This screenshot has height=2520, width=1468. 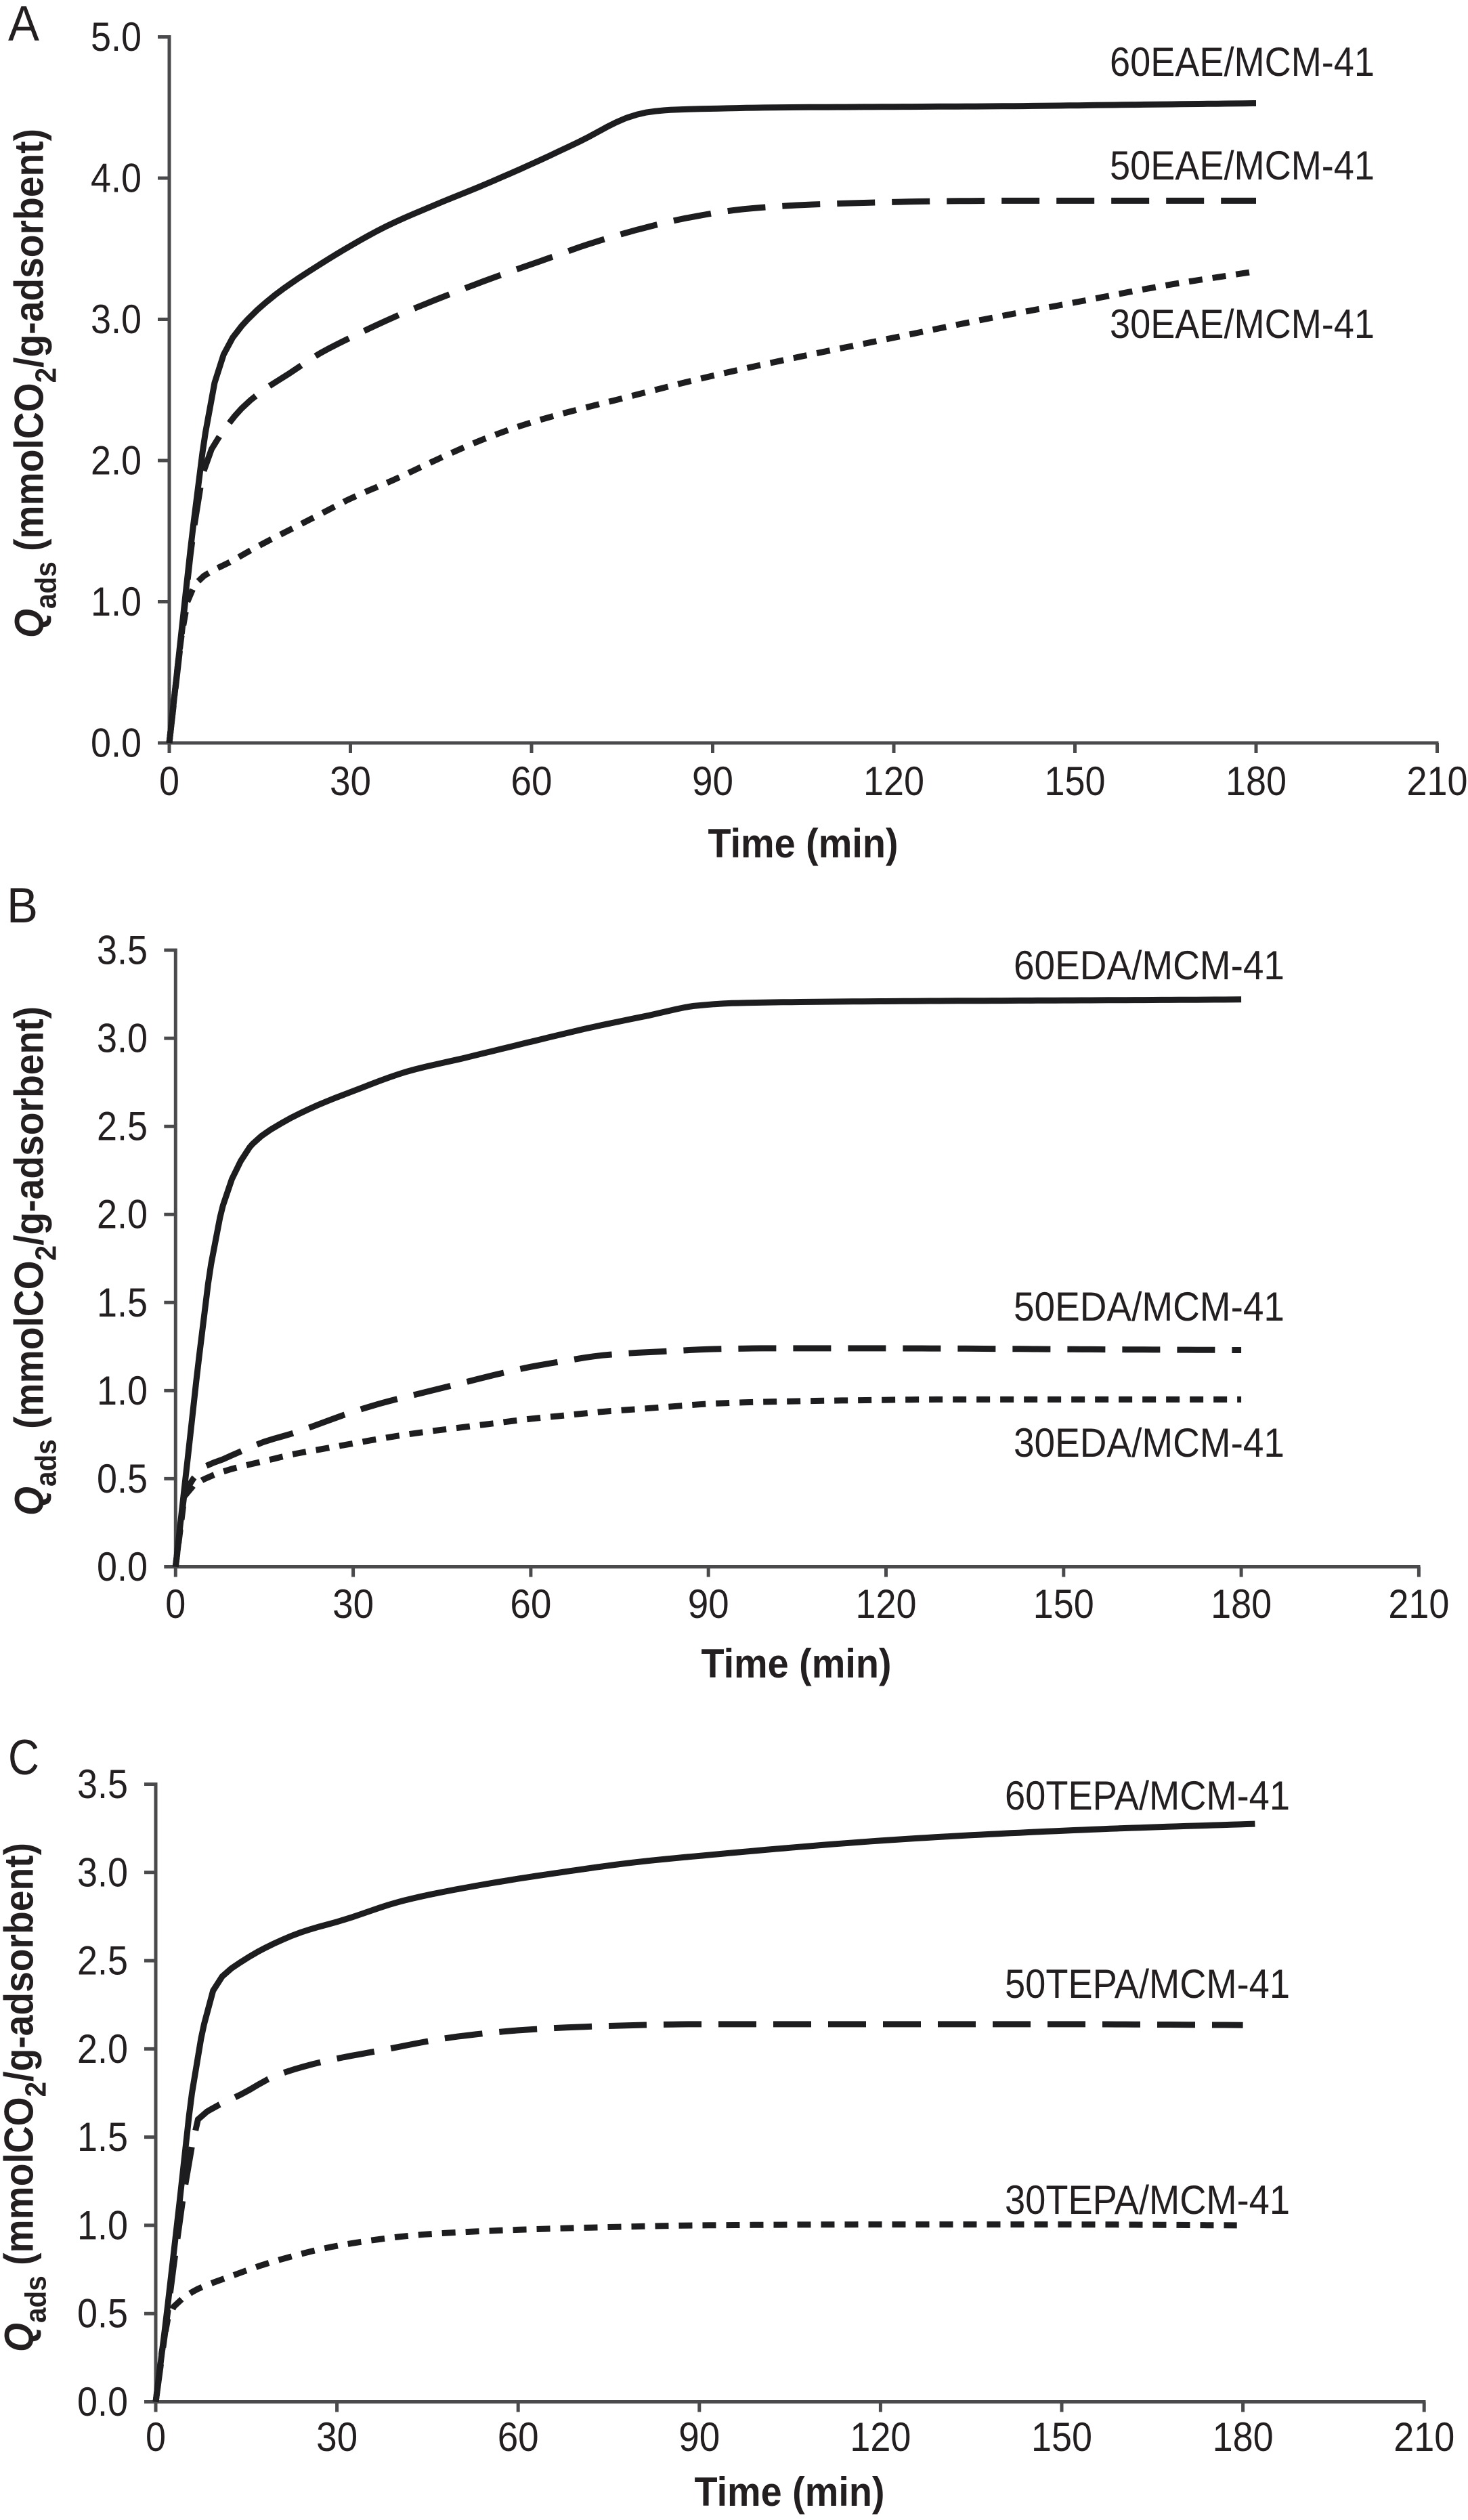 I want to click on svg-text: B, so click(x=22, y=906).